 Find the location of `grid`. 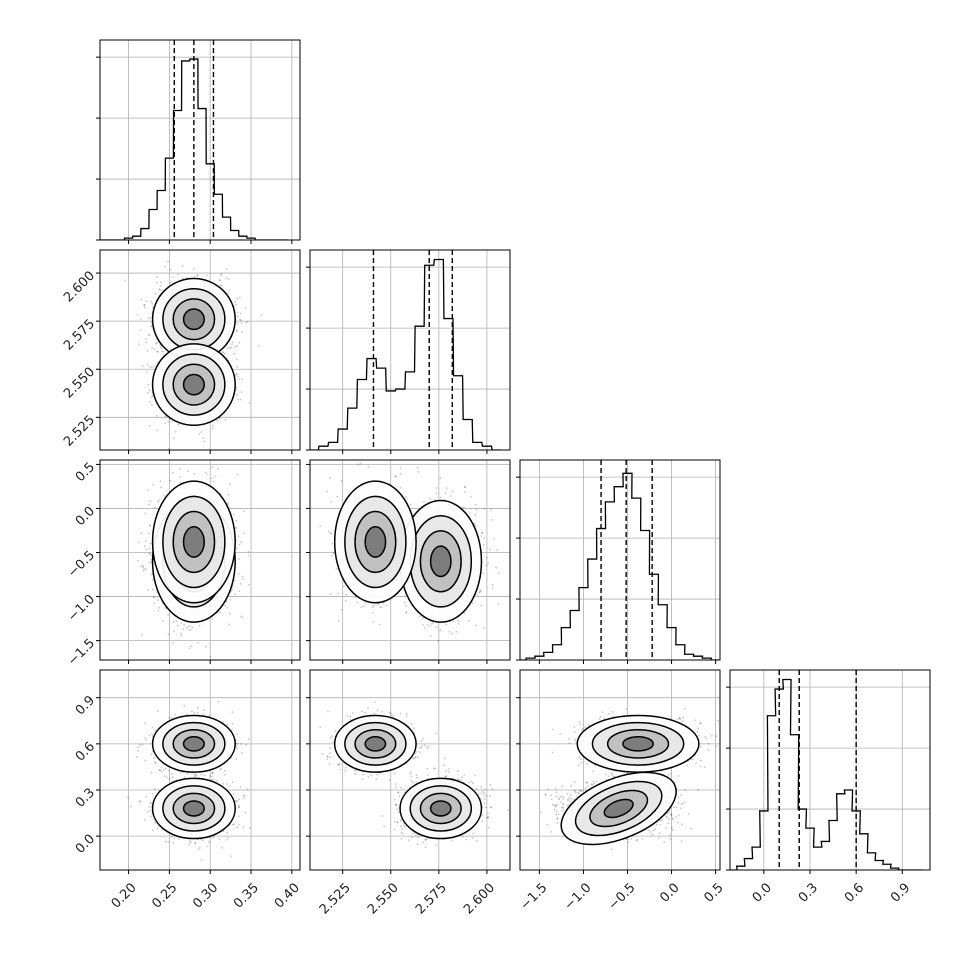

grid is located at coordinates (200, 140).